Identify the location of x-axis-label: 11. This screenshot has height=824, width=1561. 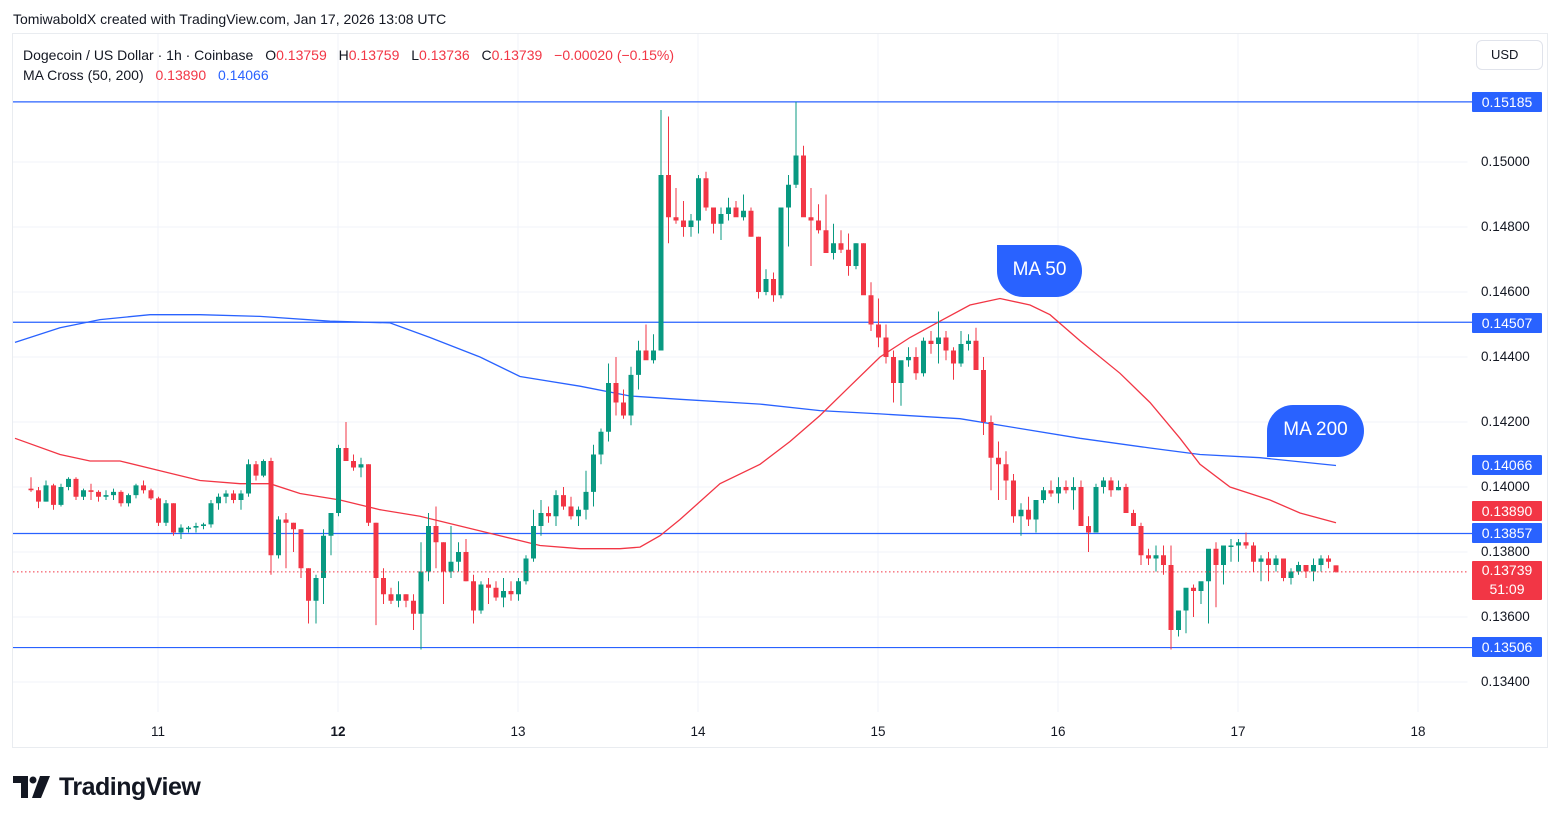
(158, 731).